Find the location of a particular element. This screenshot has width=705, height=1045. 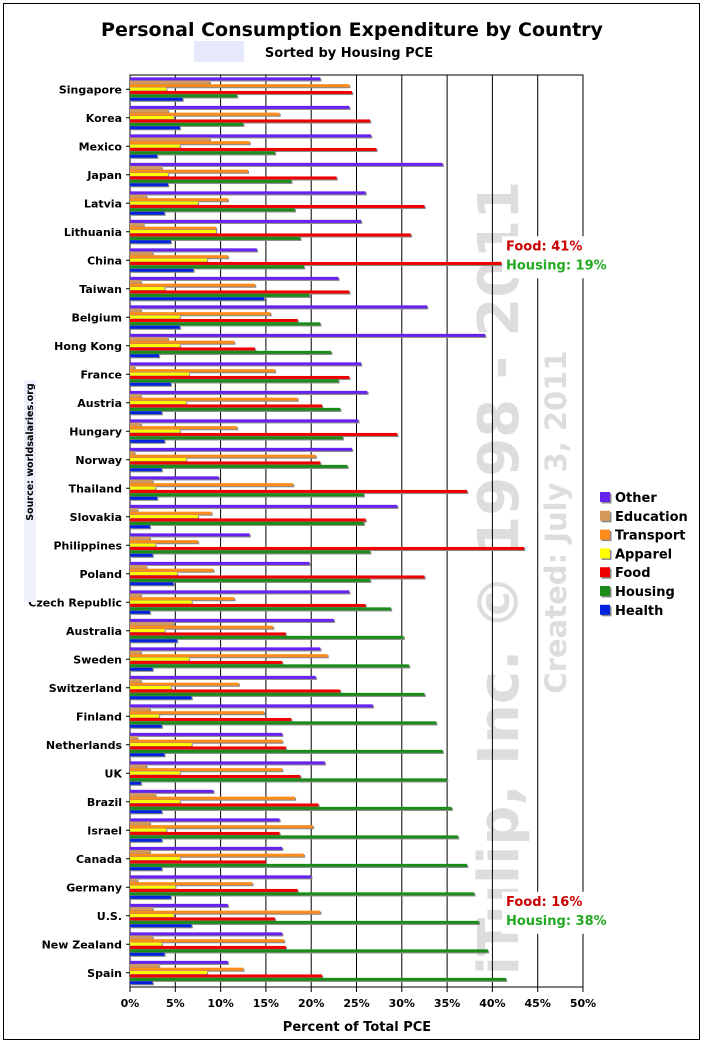

category-label: U.S. is located at coordinates (109, 916).